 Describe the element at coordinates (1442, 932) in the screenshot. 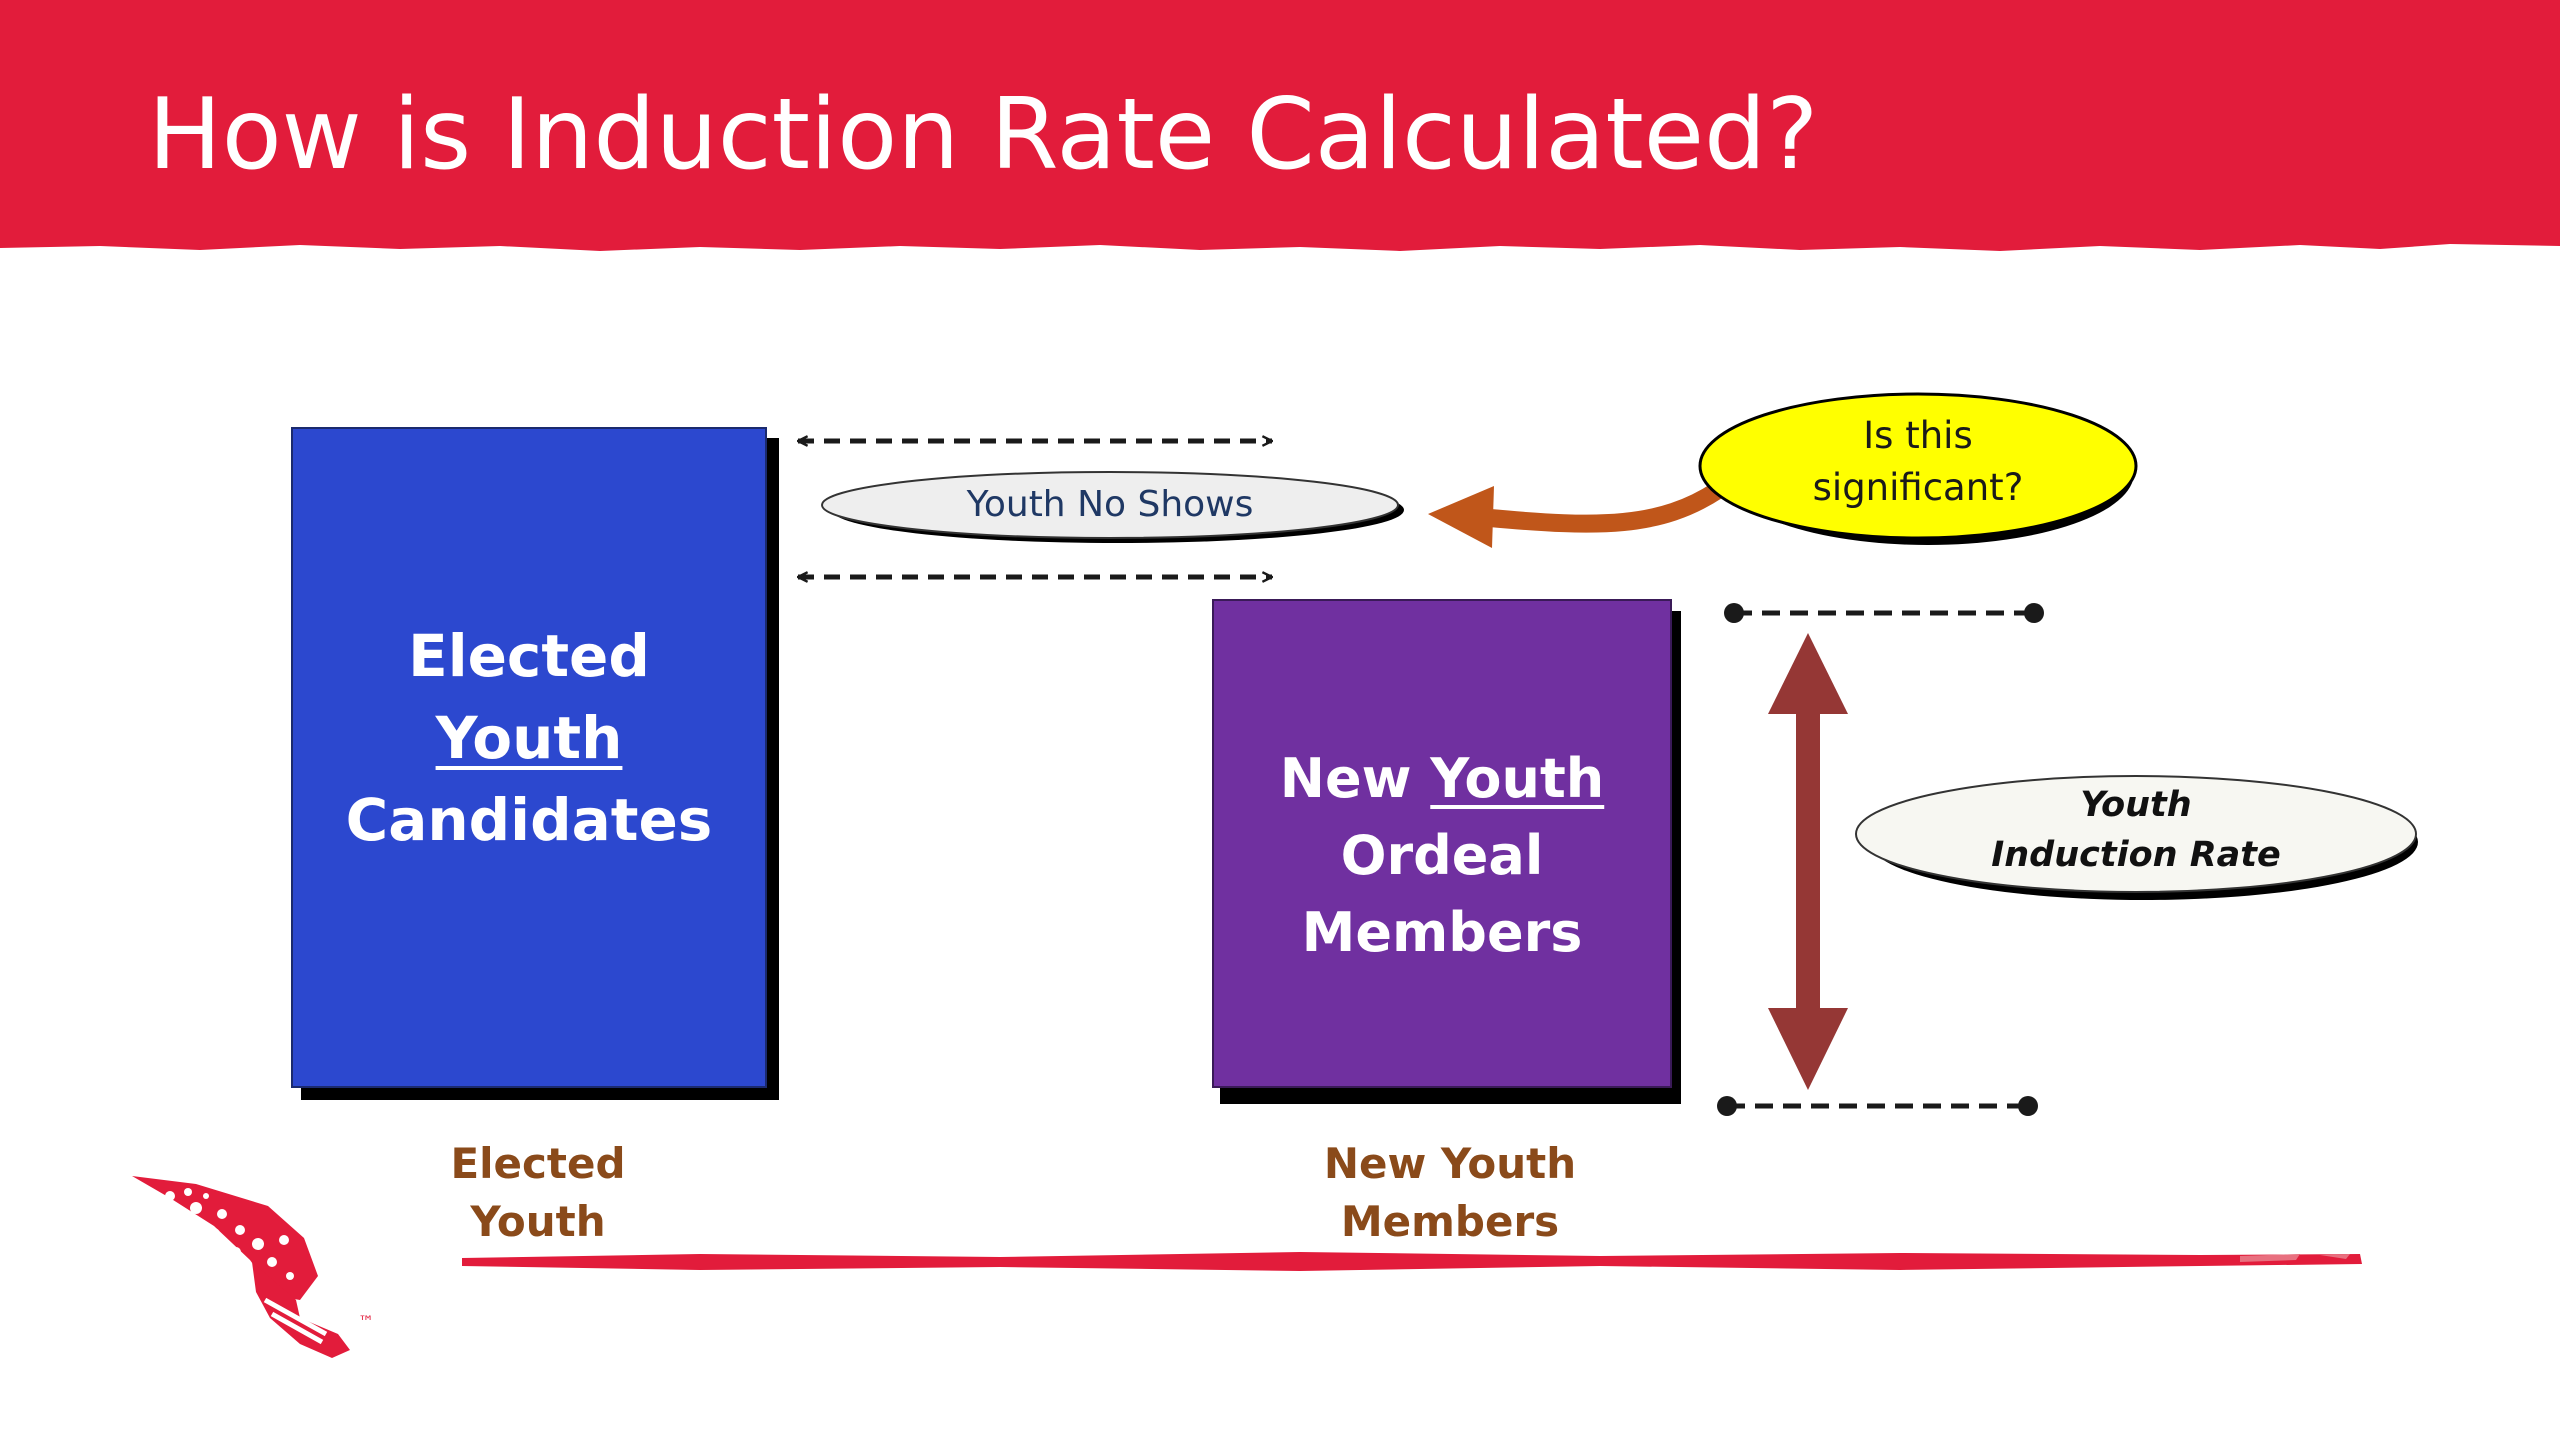

I see `ordeal-box-line3: Members` at that location.